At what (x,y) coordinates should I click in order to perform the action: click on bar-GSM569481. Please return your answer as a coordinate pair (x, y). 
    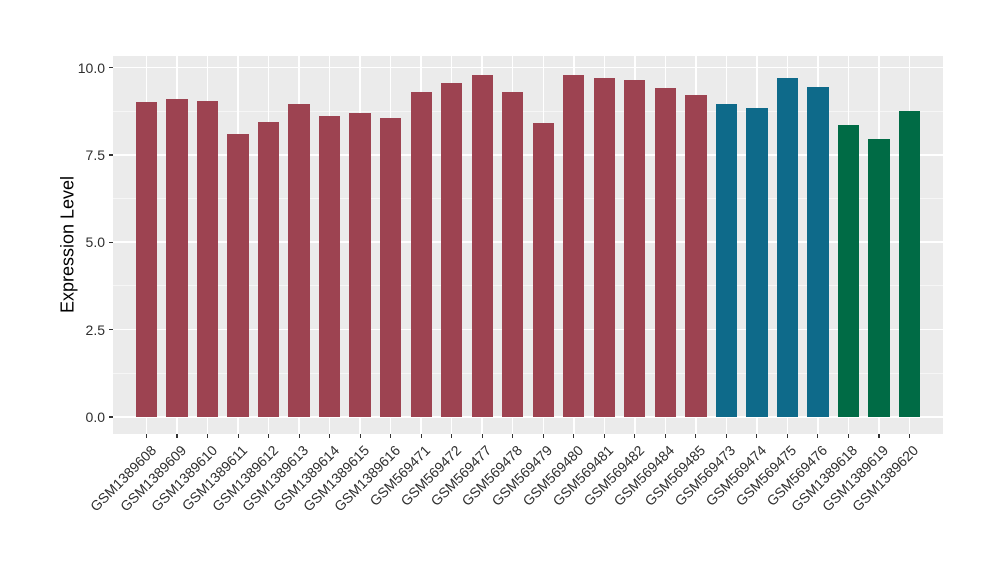
    Looking at the image, I should click on (604, 247).